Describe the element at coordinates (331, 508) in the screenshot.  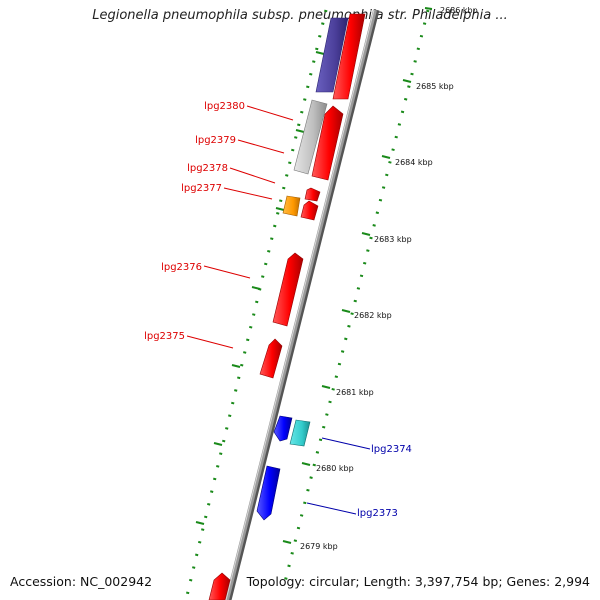
I see `leader-lpg2373` at that location.